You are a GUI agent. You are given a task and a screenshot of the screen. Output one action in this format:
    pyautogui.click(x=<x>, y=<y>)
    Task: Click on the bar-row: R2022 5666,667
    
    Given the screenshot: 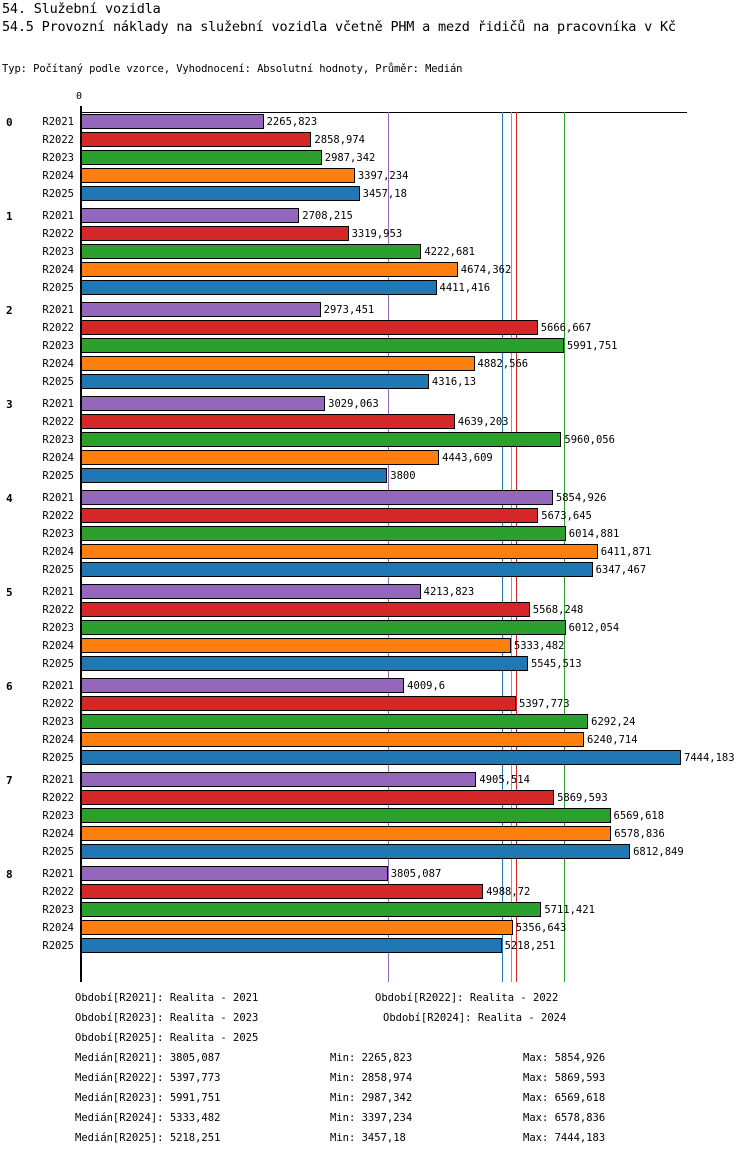 What is the action you would take?
    pyautogui.click(x=375, y=328)
    